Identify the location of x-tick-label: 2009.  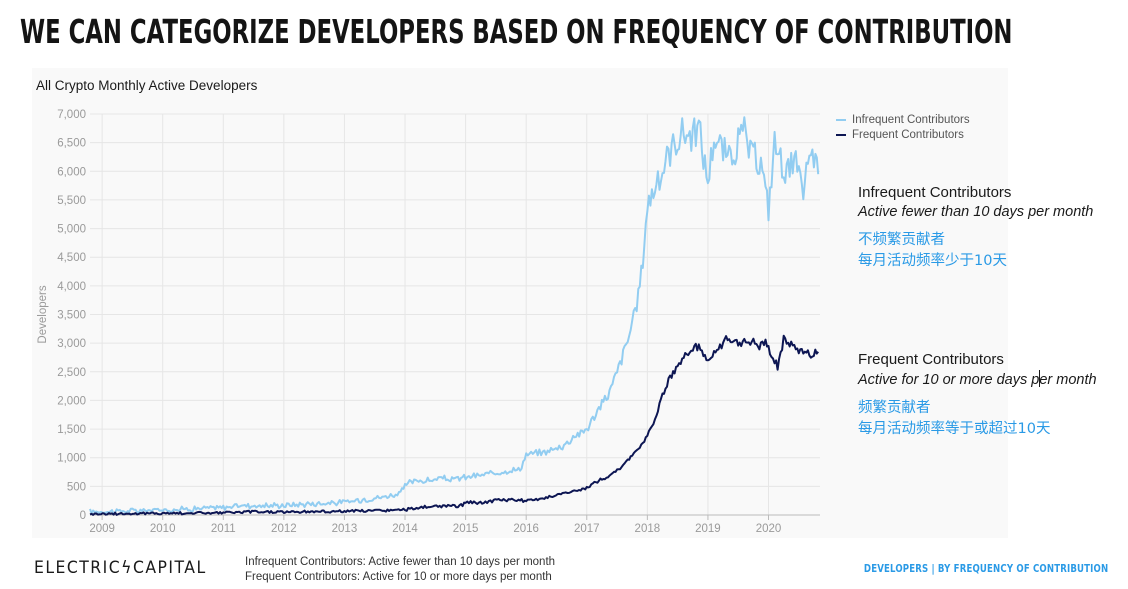
(102, 529).